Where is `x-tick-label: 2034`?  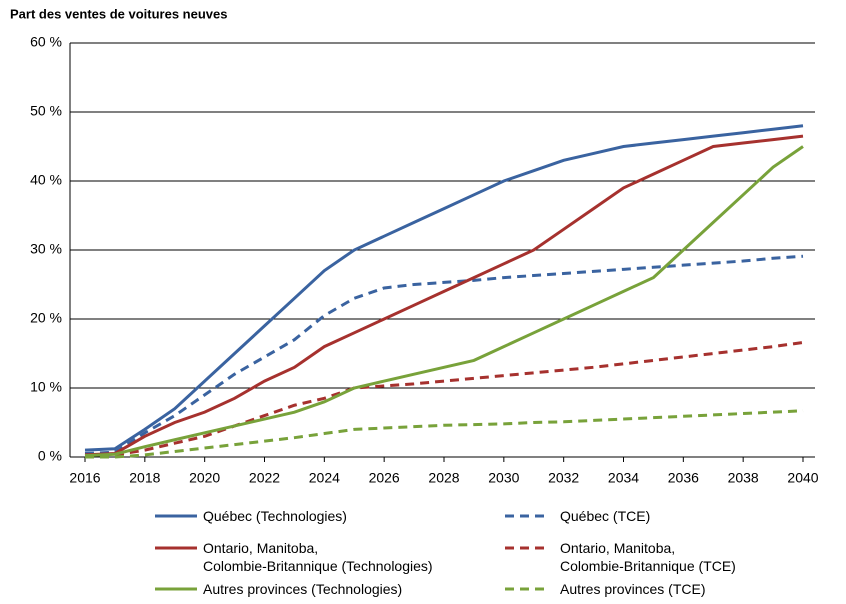 x-tick-label: 2034 is located at coordinates (623, 478).